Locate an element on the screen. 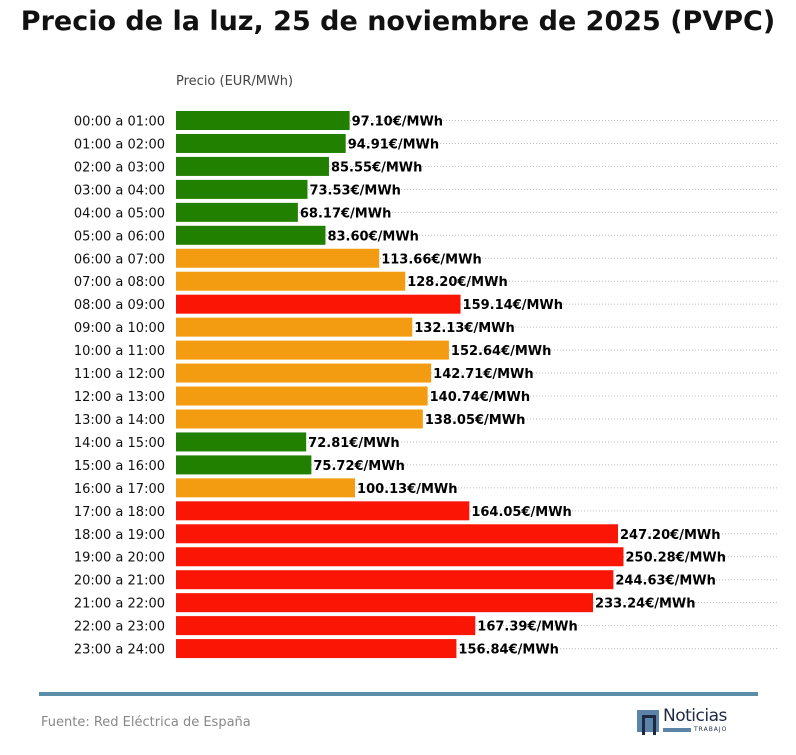 This screenshot has width=796, height=755. category-label: 15:00 a 16:00 is located at coordinates (119, 466).